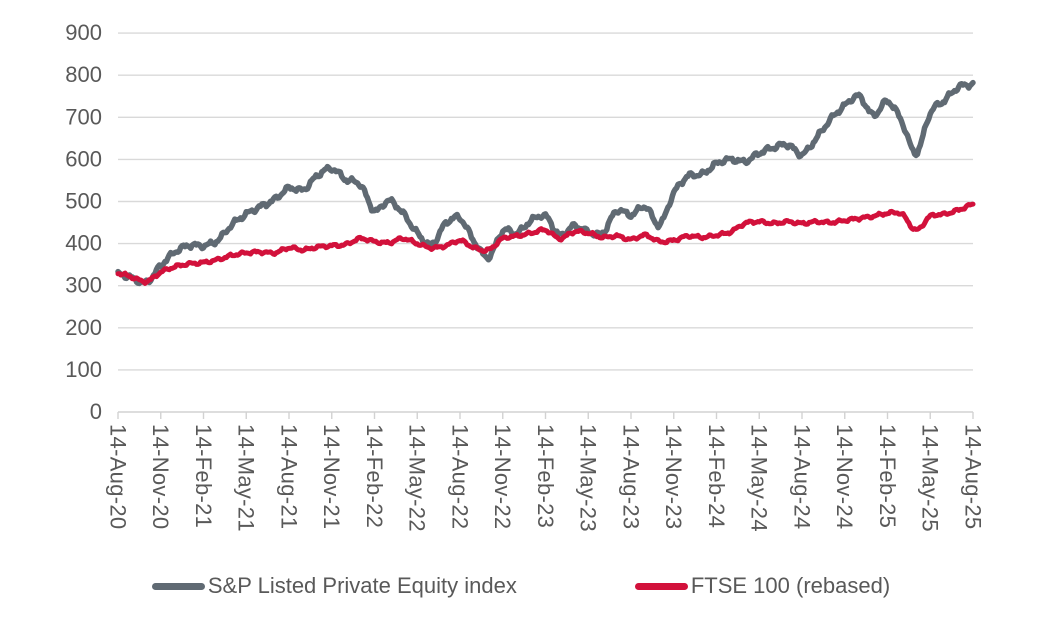 The height and width of the screenshot is (635, 1042). What do you see at coordinates (83, 74) in the screenshot?
I see `y-tick-label: 800` at bounding box center [83, 74].